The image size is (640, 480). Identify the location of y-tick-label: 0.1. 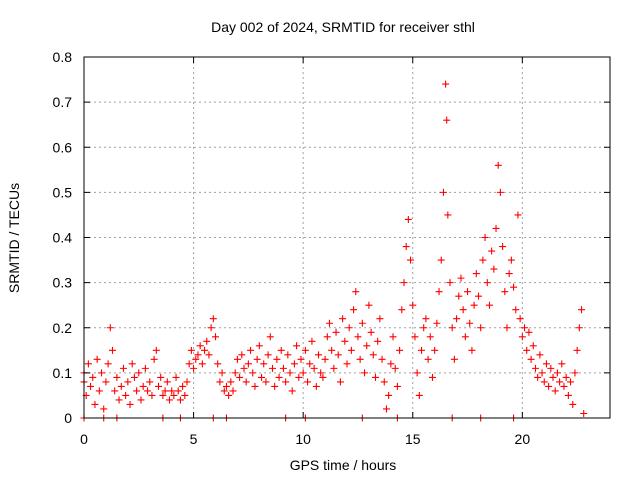
(63, 373).